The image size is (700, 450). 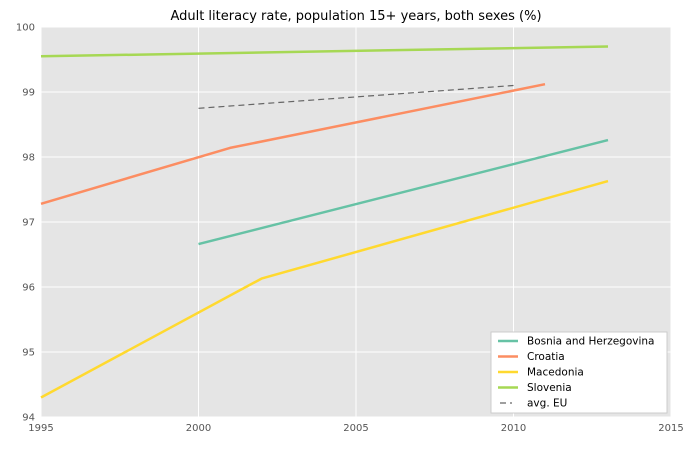 What do you see at coordinates (28, 288) in the screenshot?
I see `y-tick-label: 96` at bounding box center [28, 288].